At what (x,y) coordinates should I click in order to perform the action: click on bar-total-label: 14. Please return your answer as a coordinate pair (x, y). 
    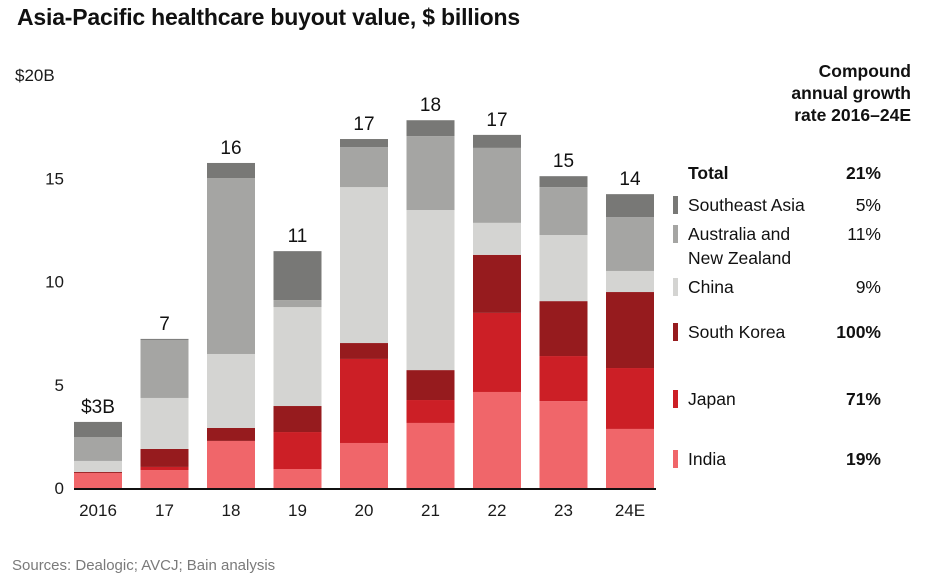
    Looking at the image, I should click on (630, 179).